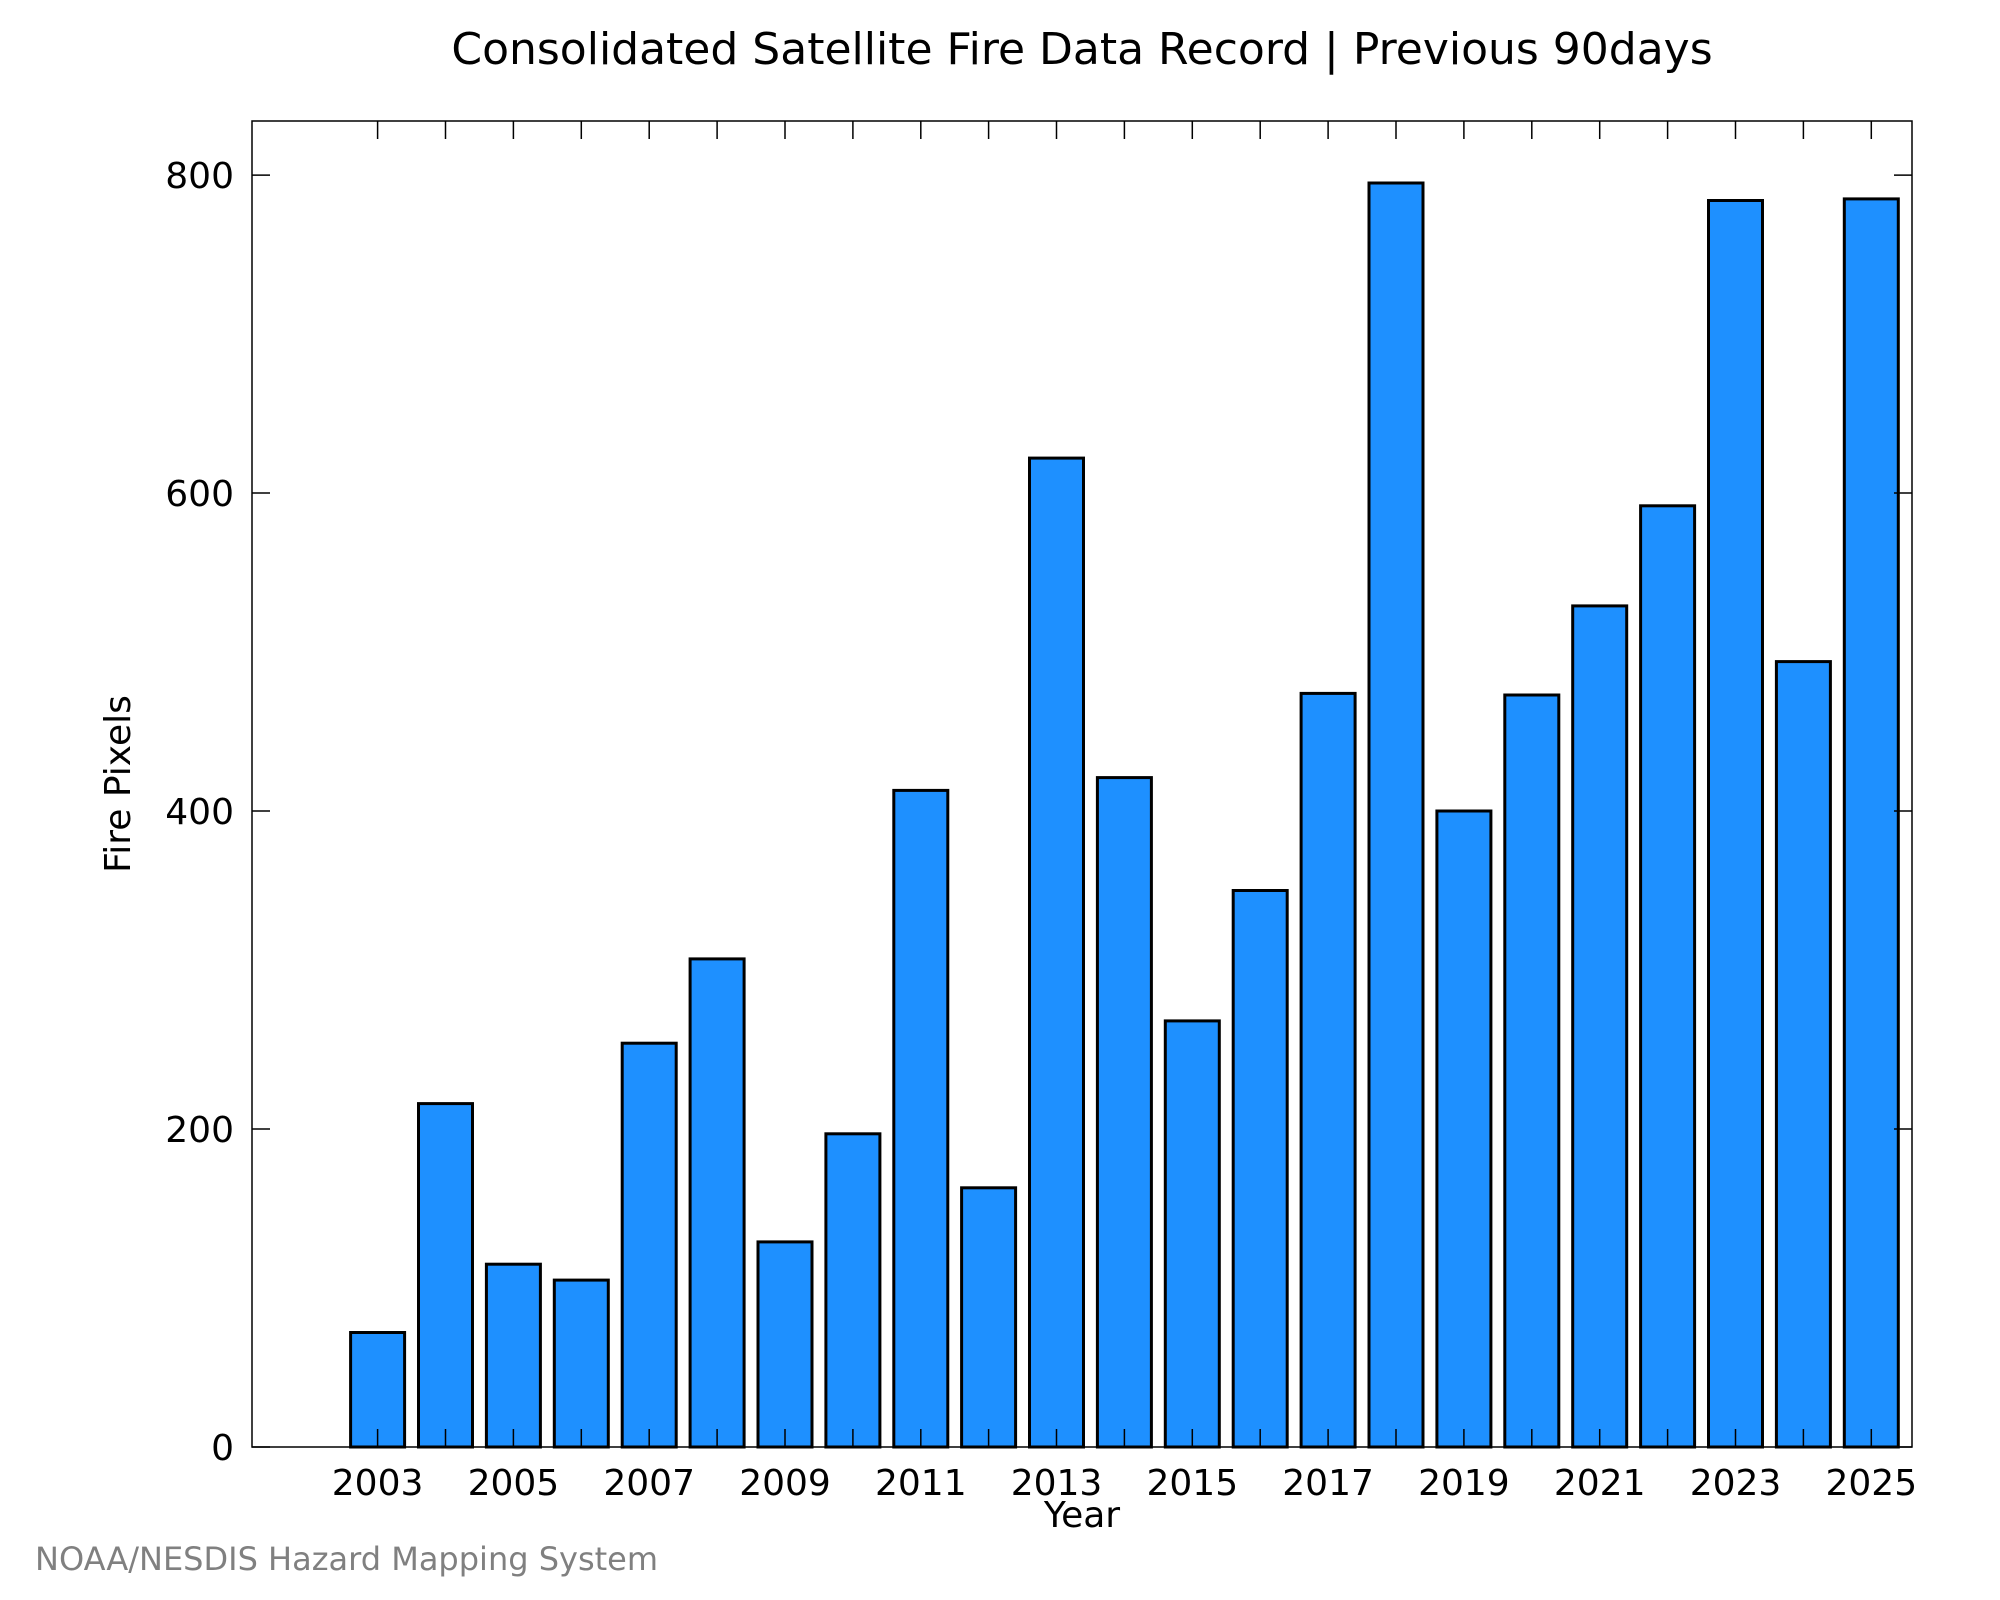 The height and width of the screenshot is (1600, 2000). Describe the element at coordinates (921, 1118) in the screenshot. I see `bar-2011` at that location.